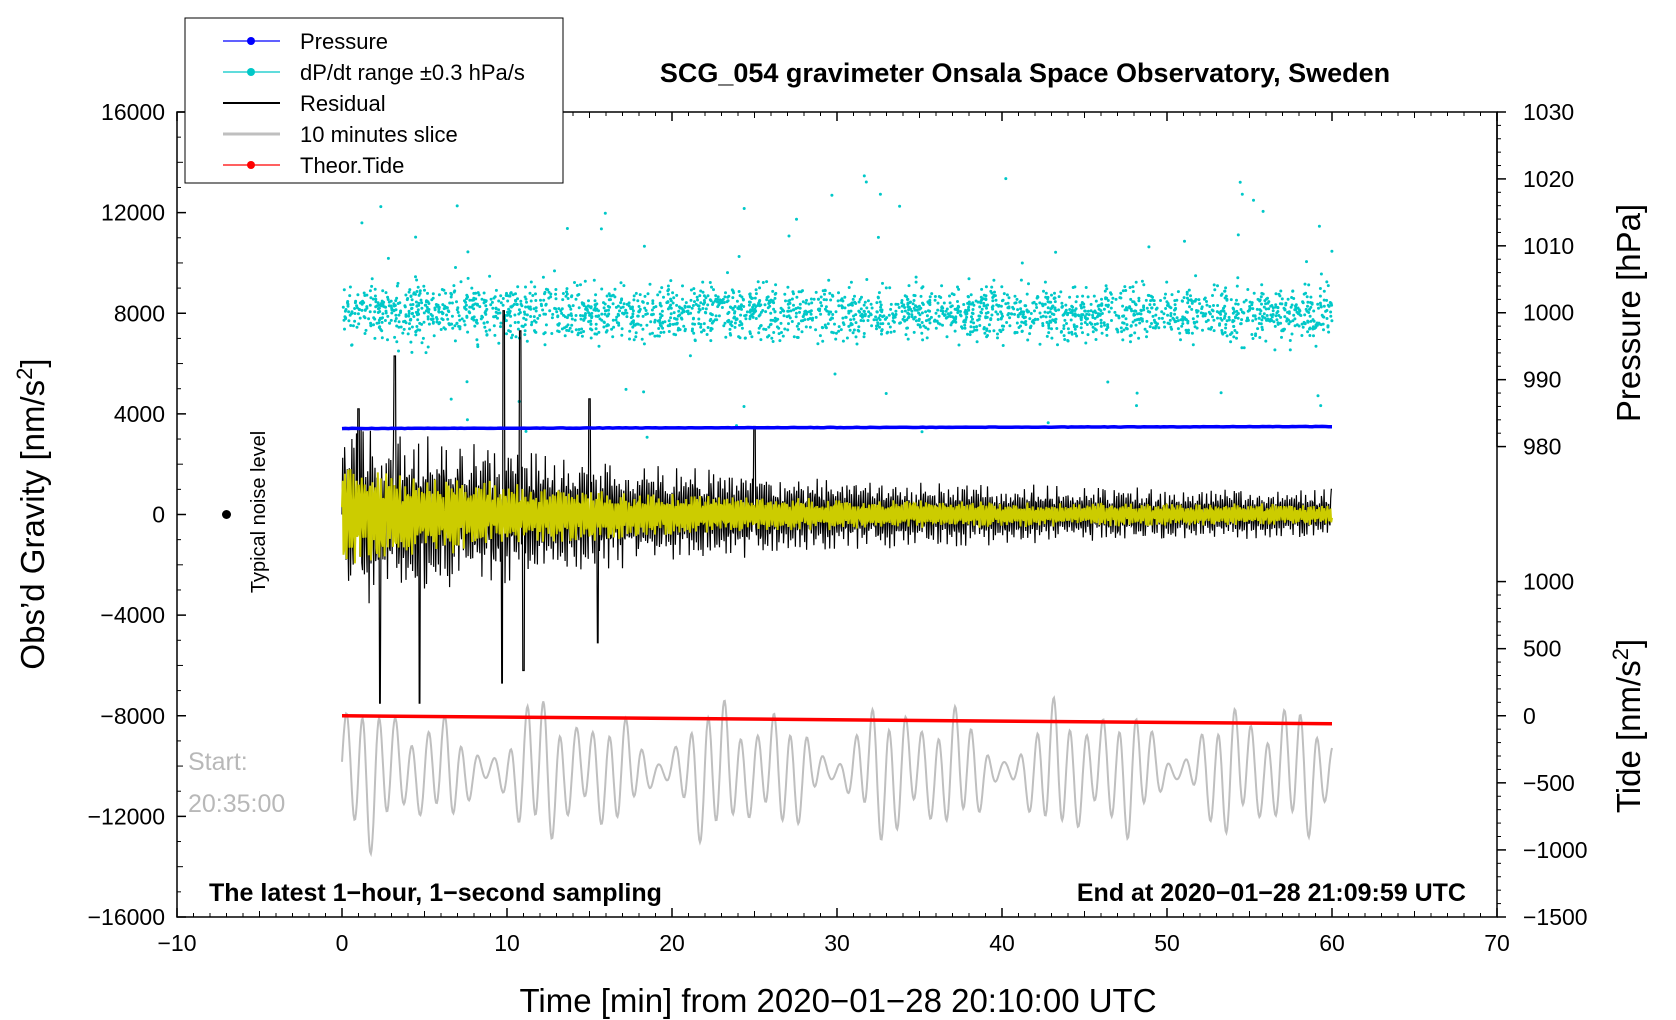  What do you see at coordinates (342, 943) in the screenshot?
I see `x-tick-label: 0` at bounding box center [342, 943].